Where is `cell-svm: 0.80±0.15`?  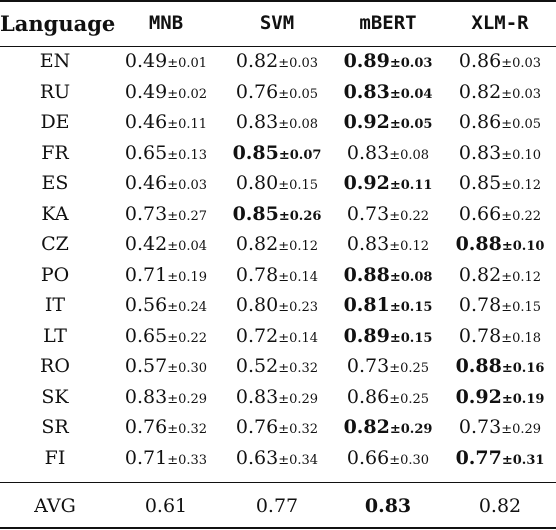
cell-svm: 0.80±0.15 is located at coordinates (277, 183).